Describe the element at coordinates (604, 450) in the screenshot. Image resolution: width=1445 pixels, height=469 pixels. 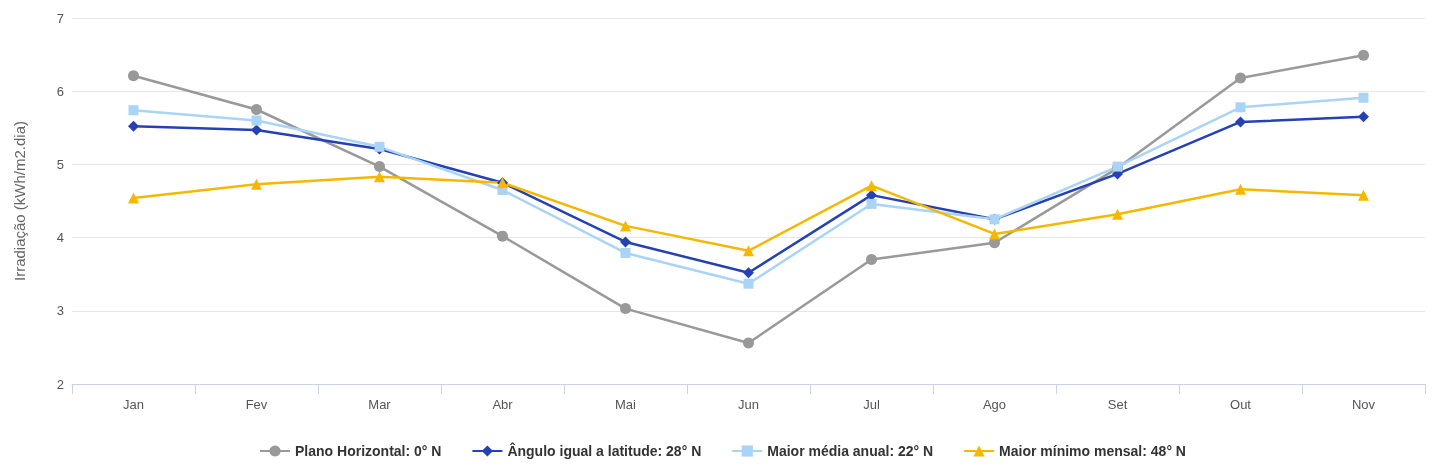
I see `legend-label: Ângulo igual a latitude: 28° N` at that location.